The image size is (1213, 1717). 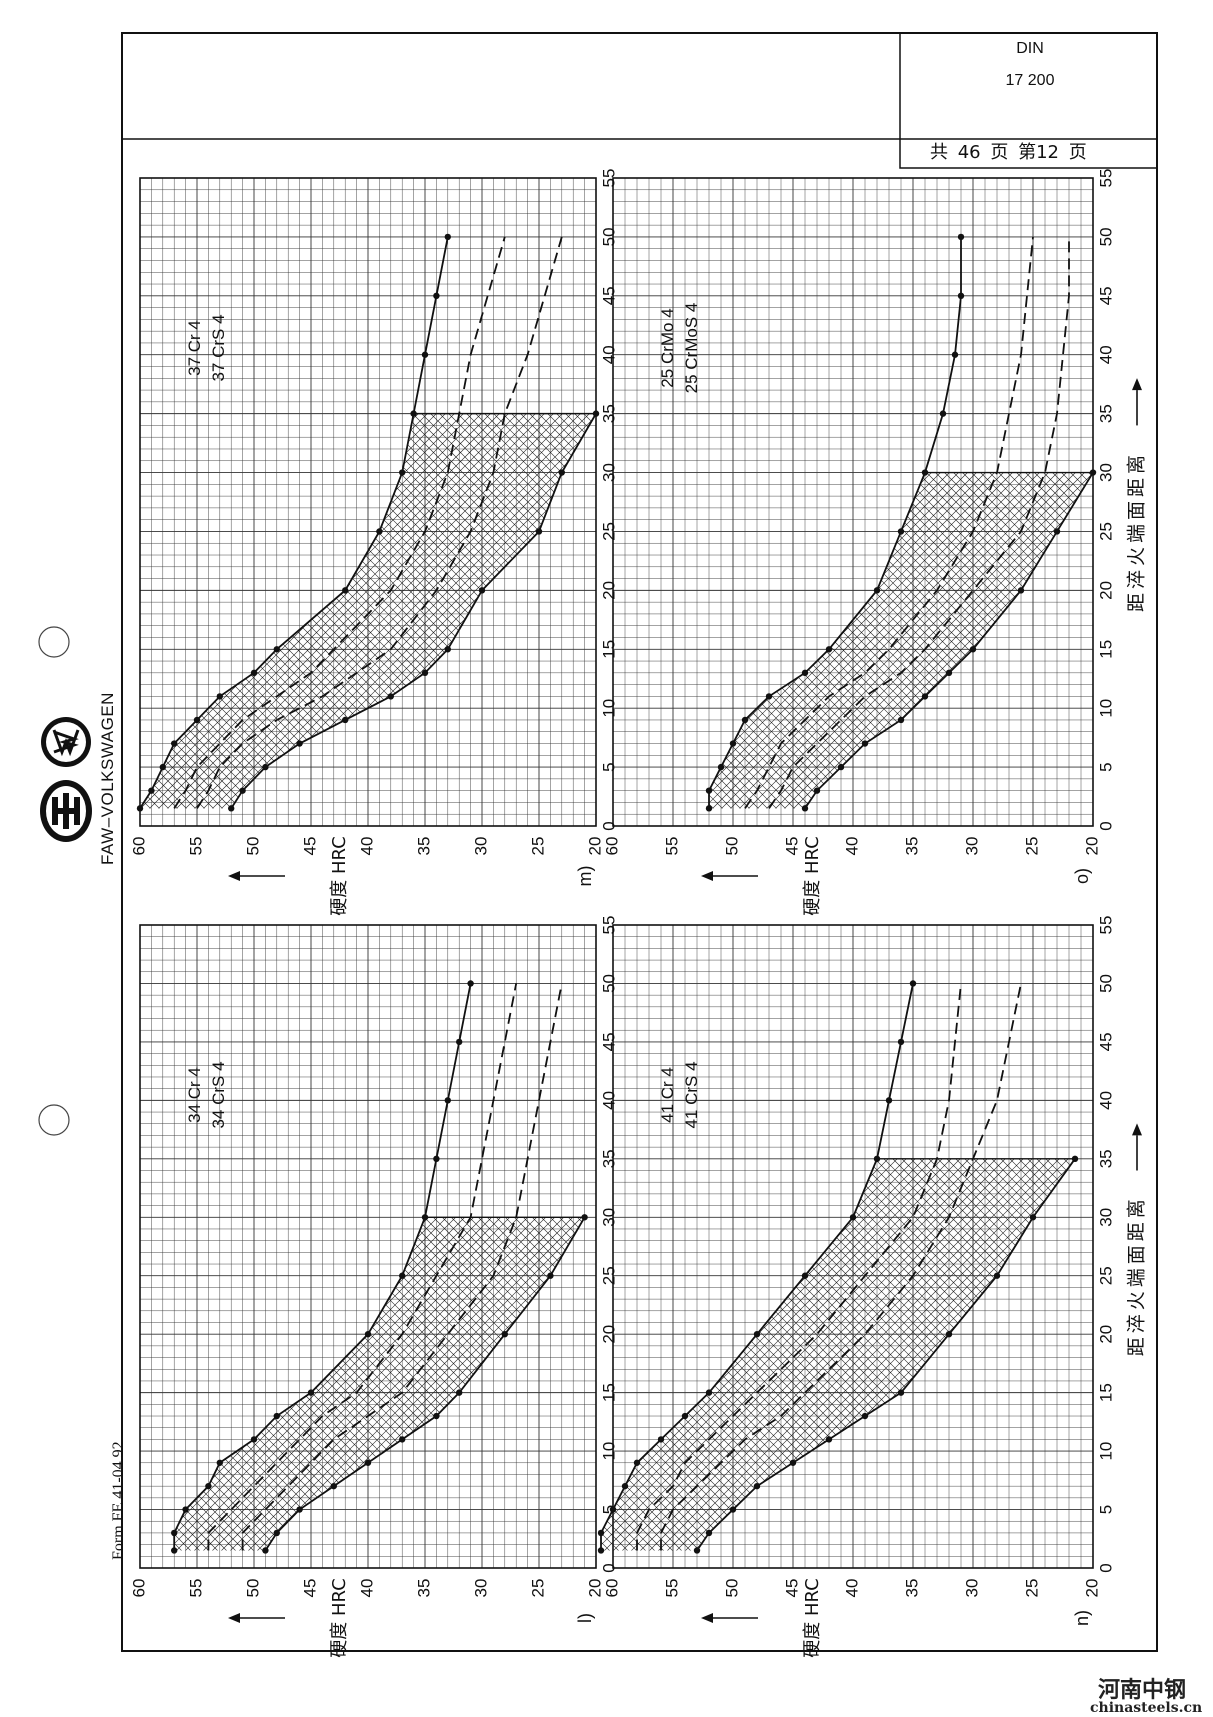 What do you see at coordinates (911, 1588) in the screenshot?
I see `hrc-tick-label: 35` at bounding box center [911, 1588].